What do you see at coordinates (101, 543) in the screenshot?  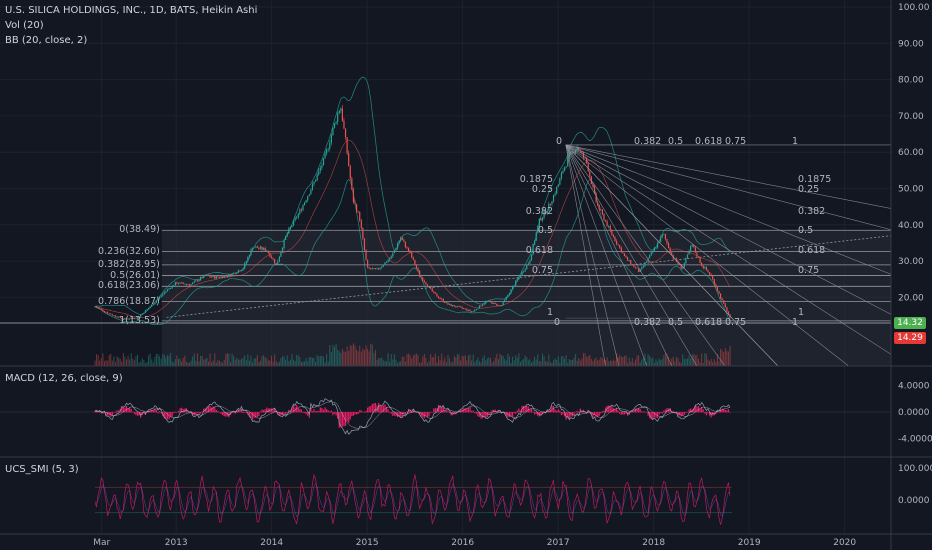 I see `x-tick-label: Mar` at bounding box center [101, 543].